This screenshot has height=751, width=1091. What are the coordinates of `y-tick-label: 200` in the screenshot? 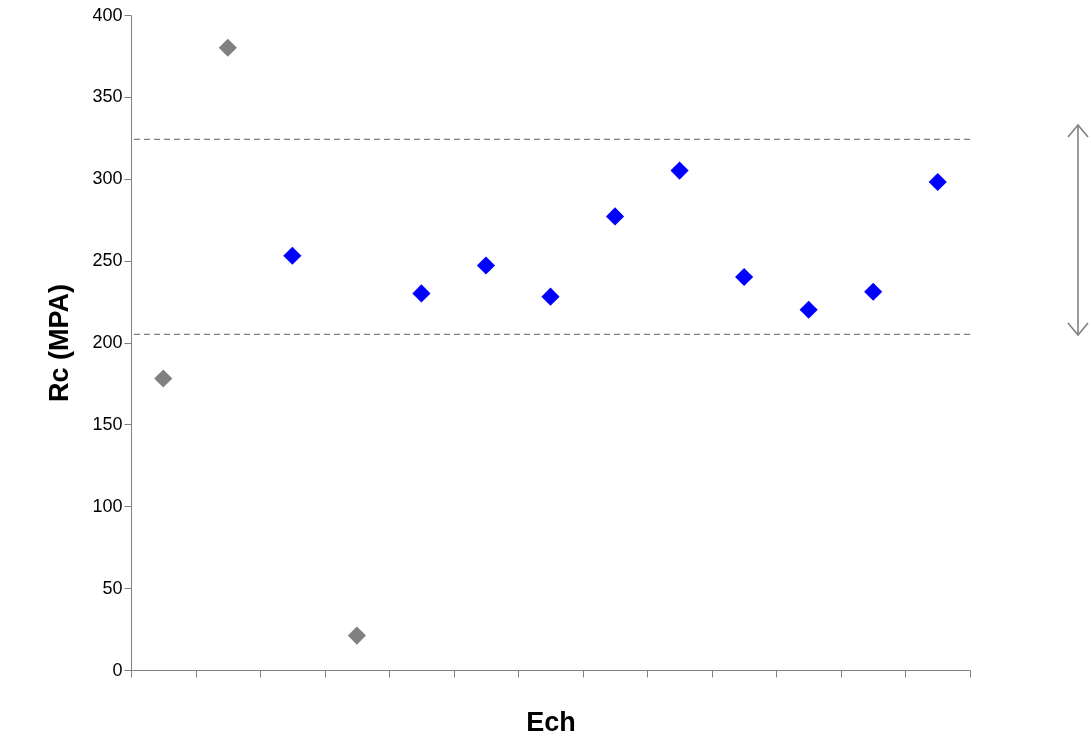 It's located at (107, 342).